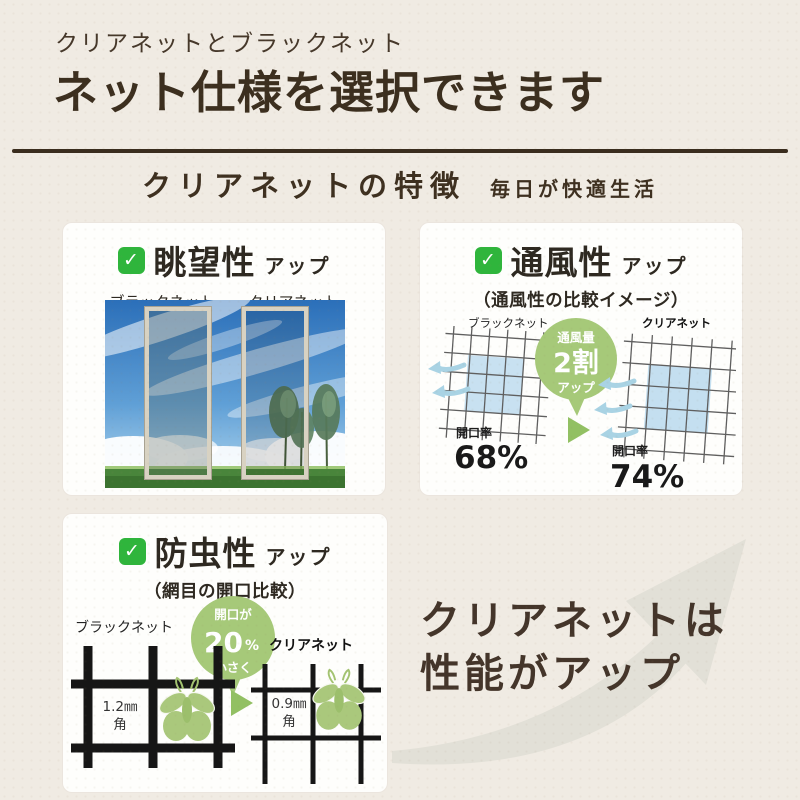  I want to click on card-visibility-title: 眺望性, so click(204, 262).